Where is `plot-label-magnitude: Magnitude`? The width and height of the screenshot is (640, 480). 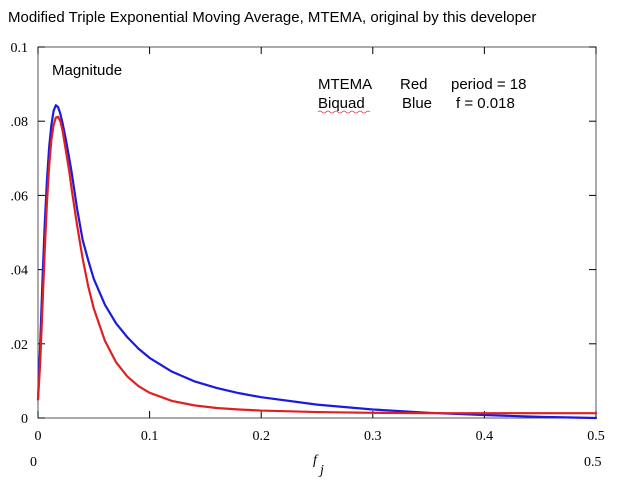
plot-label-magnitude: Magnitude is located at coordinates (87, 70).